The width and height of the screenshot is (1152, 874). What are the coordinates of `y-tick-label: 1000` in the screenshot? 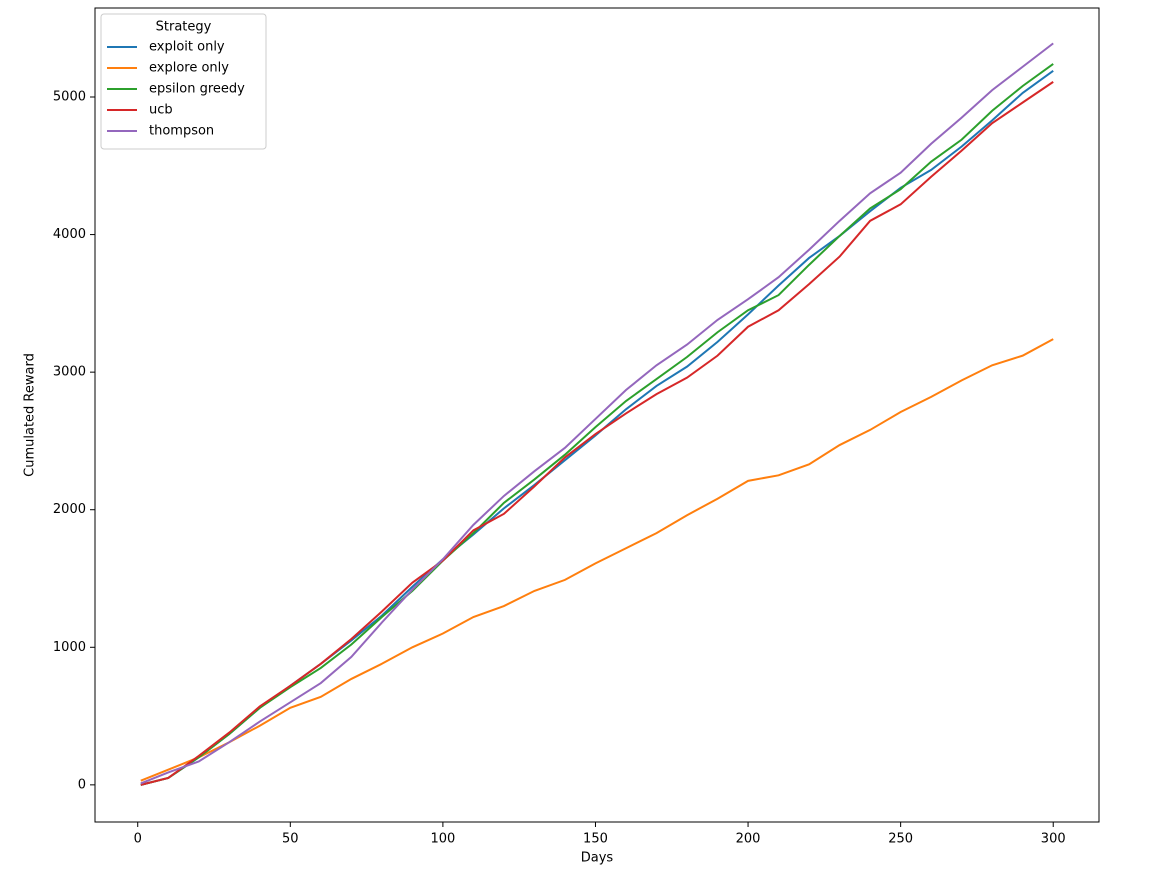 It's located at (69, 647).